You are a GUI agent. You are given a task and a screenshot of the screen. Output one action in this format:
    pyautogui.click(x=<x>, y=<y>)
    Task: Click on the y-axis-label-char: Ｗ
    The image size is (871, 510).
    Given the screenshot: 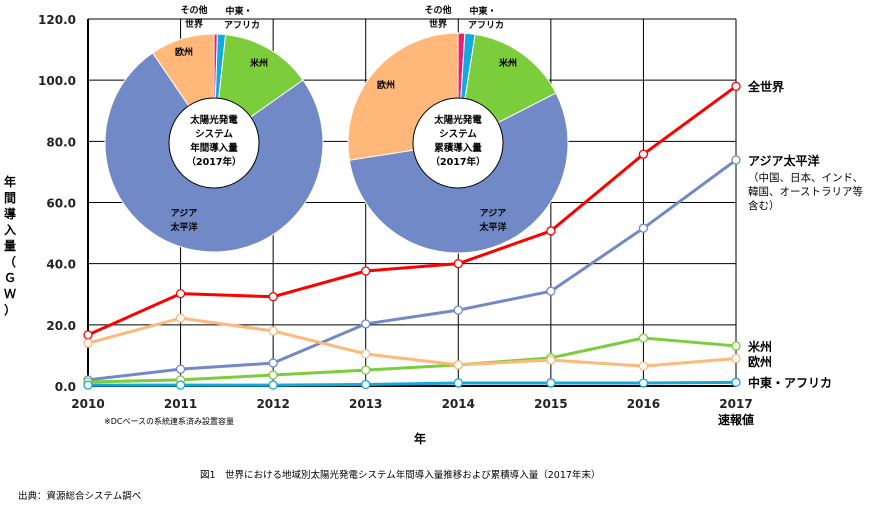 What is the action you would take?
    pyautogui.click(x=10, y=294)
    